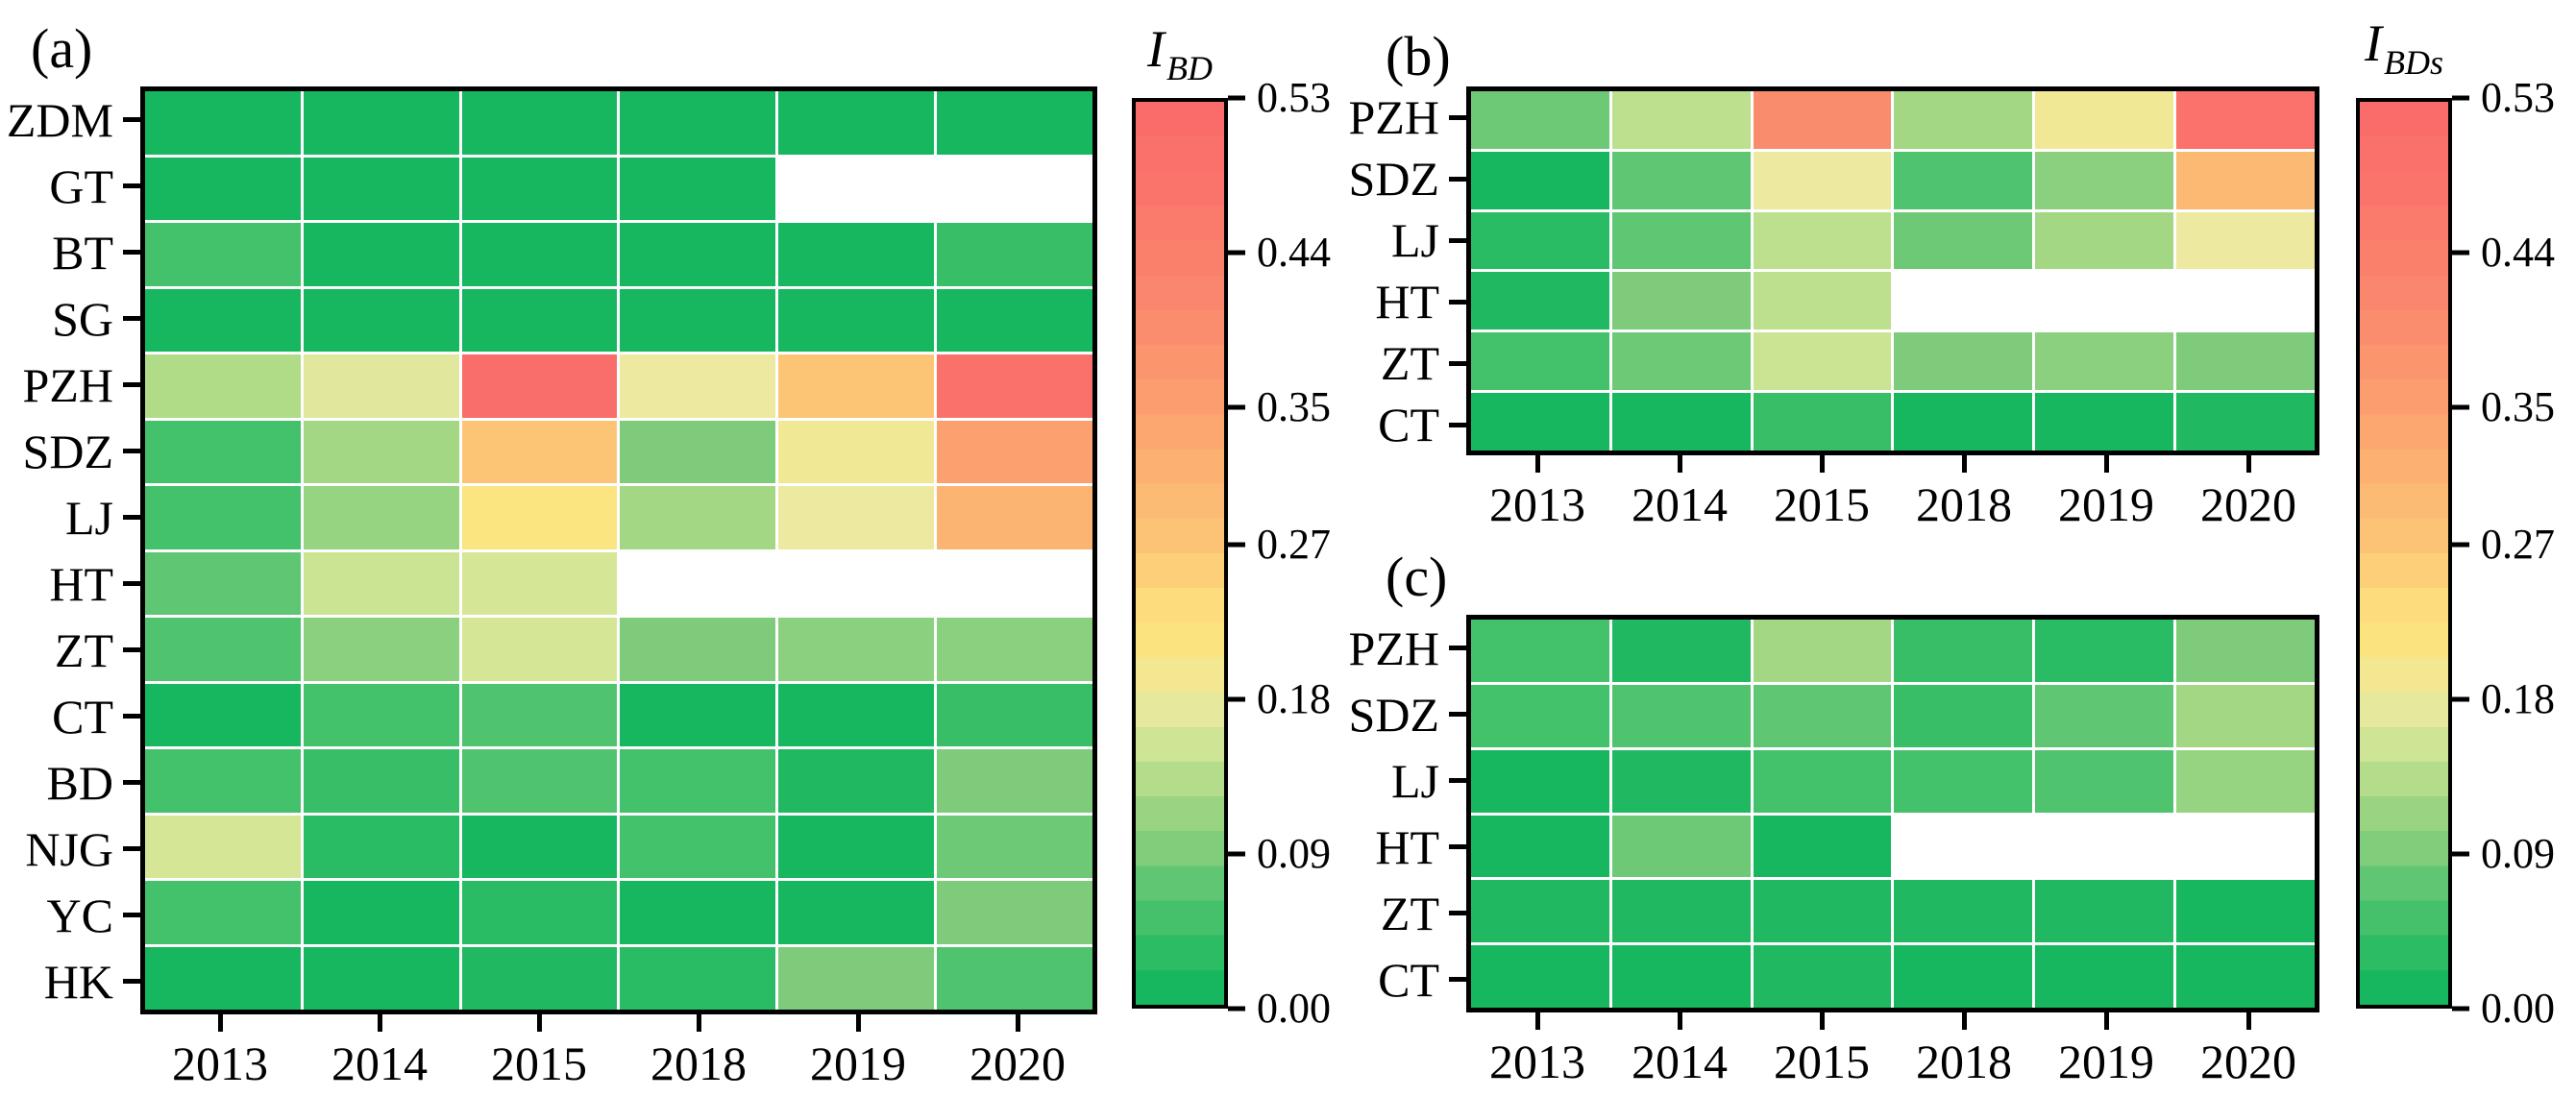 This screenshot has width=2576, height=1097. I want to click on year-label-2018: 2018, so click(698, 1054).